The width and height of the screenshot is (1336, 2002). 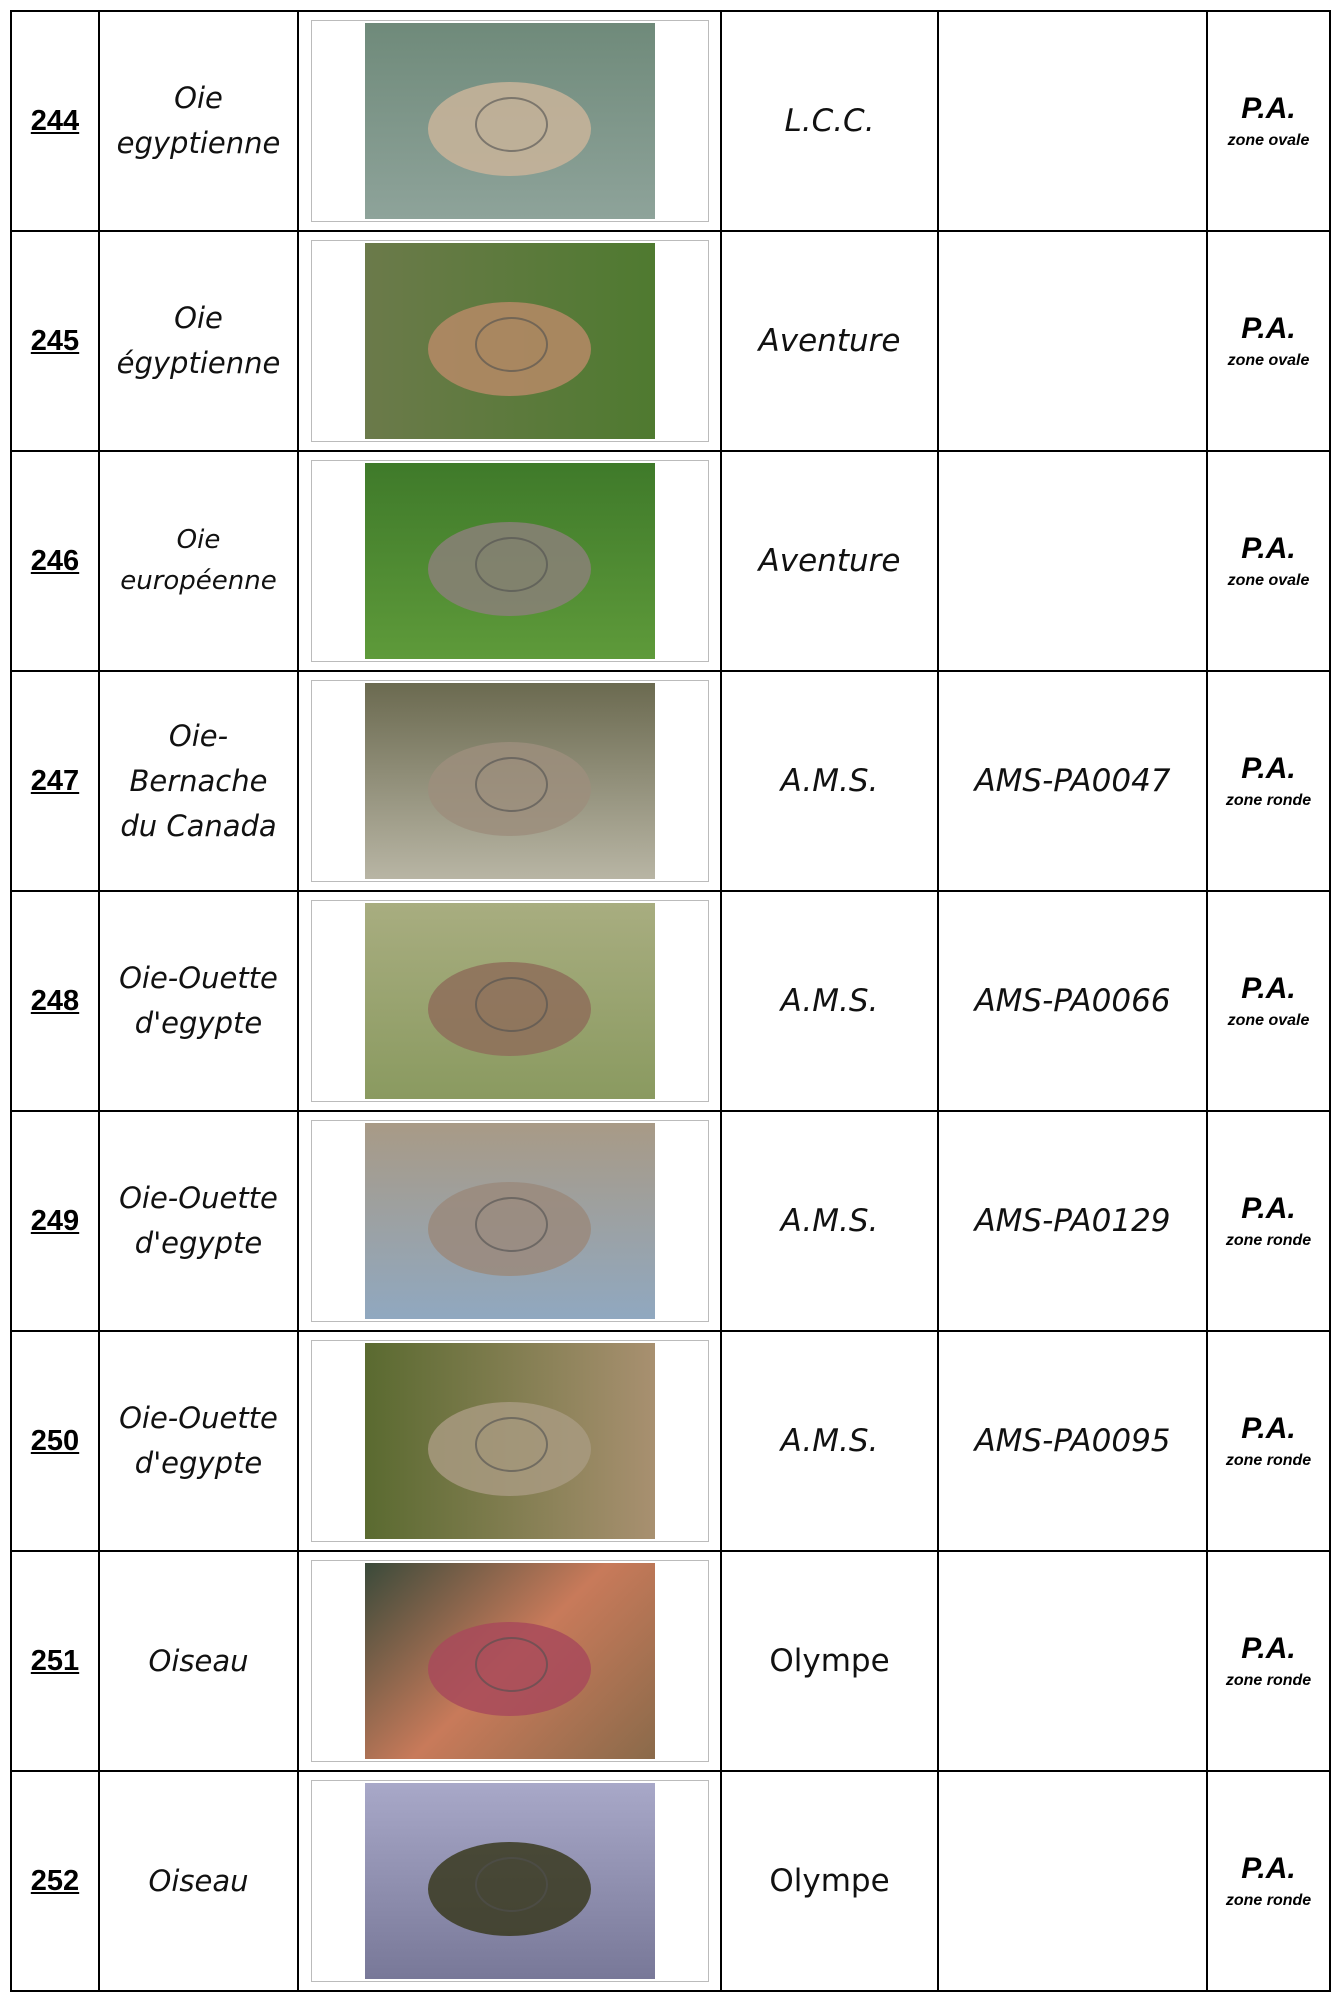 I want to click on maker-cell: L.C.C., so click(x=829, y=121).